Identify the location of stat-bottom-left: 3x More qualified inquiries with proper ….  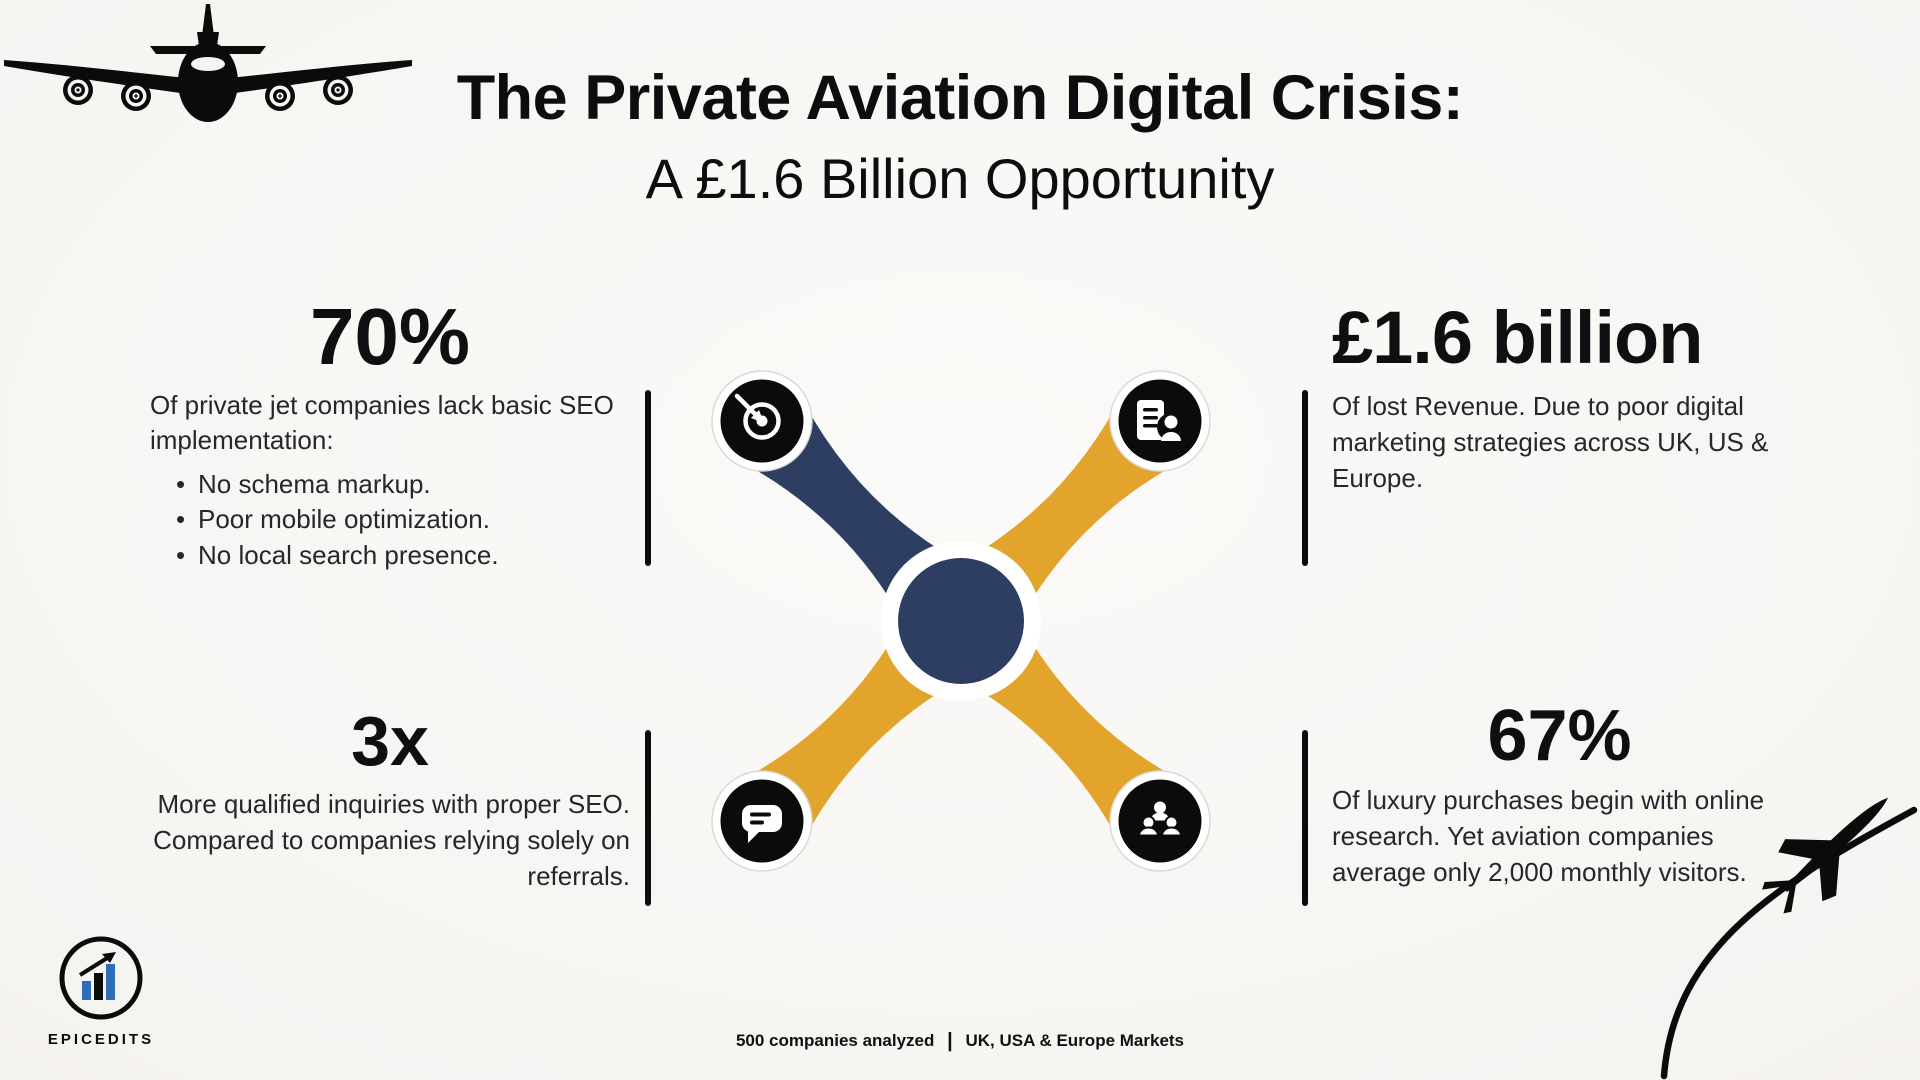
(390, 798).